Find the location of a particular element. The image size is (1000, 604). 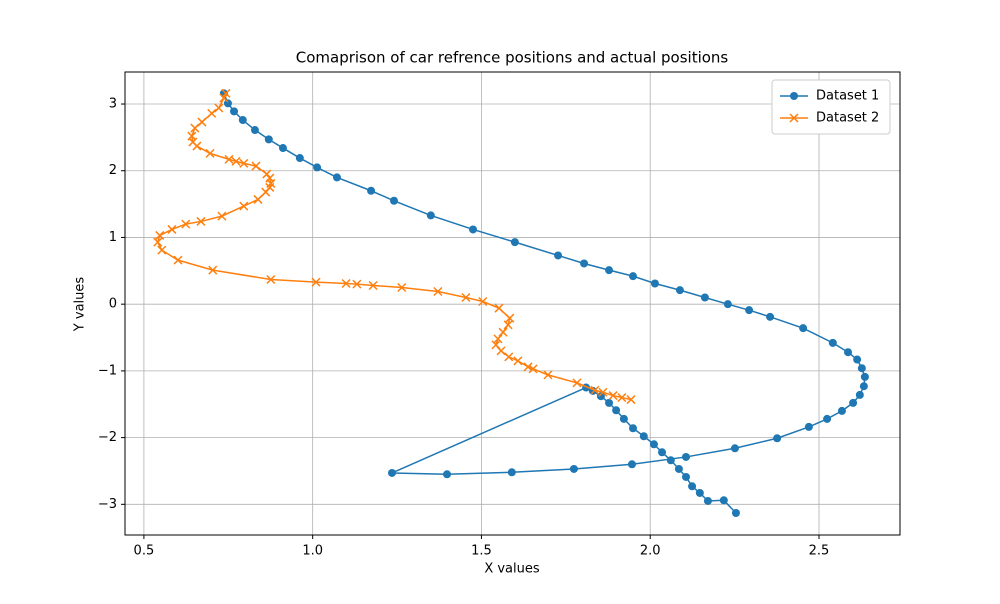

x-tick-label: 1.0 is located at coordinates (312, 551).